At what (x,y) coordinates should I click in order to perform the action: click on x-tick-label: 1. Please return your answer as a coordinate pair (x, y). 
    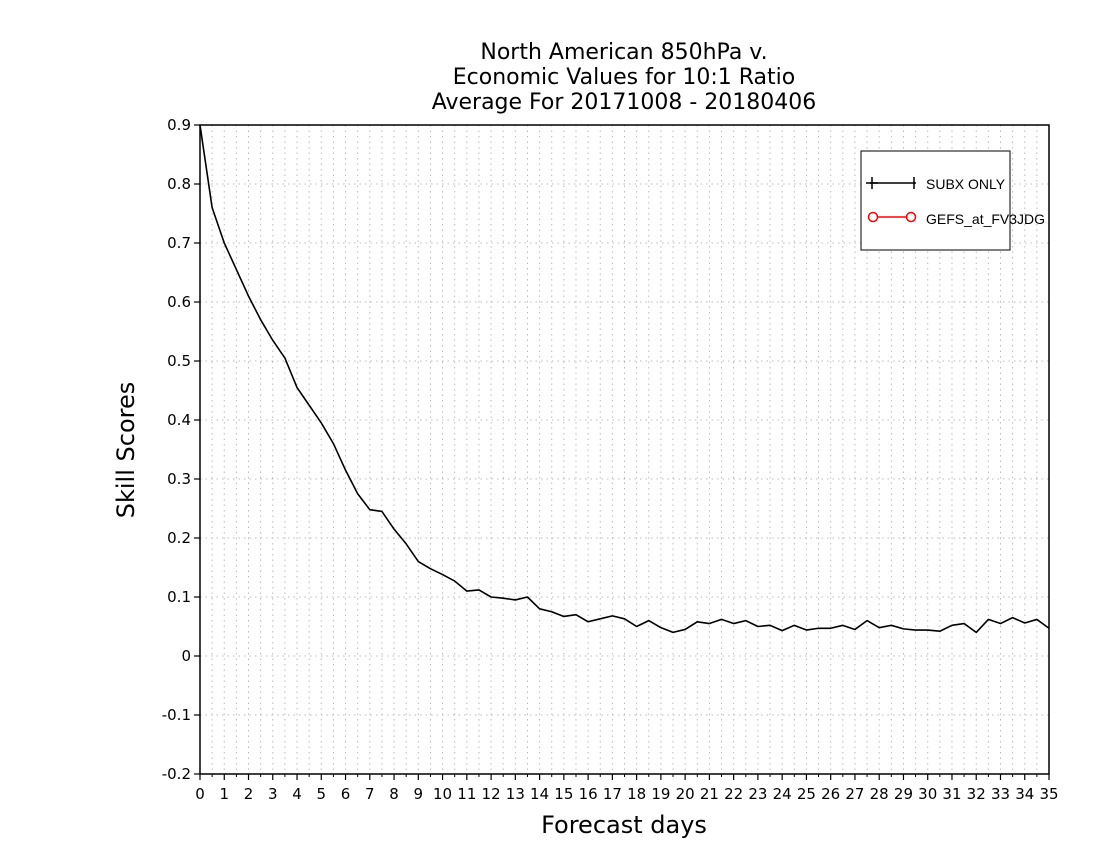
    Looking at the image, I should click on (224, 794).